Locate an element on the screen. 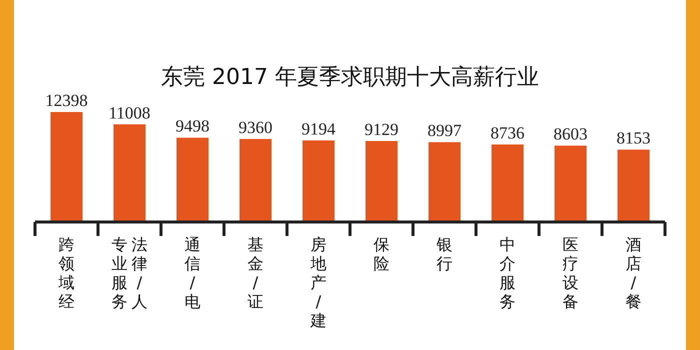 This screenshot has width=700, height=350. x-tick-label: 酒店/餐 is located at coordinates (634, 273).